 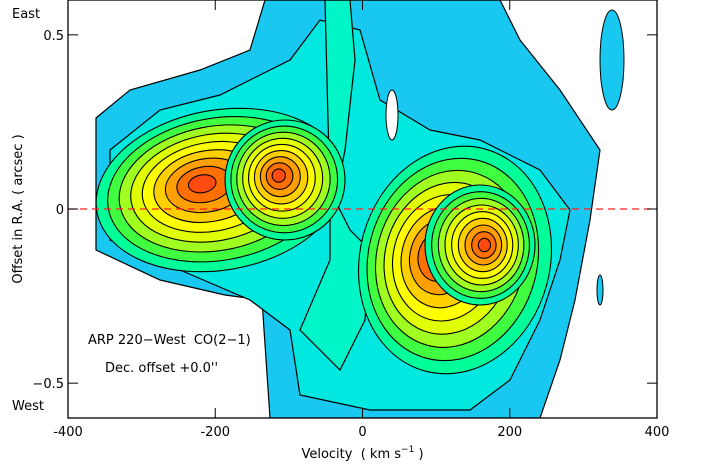 I want to click on x-tick-label: -400, so click(x=68, y=432).